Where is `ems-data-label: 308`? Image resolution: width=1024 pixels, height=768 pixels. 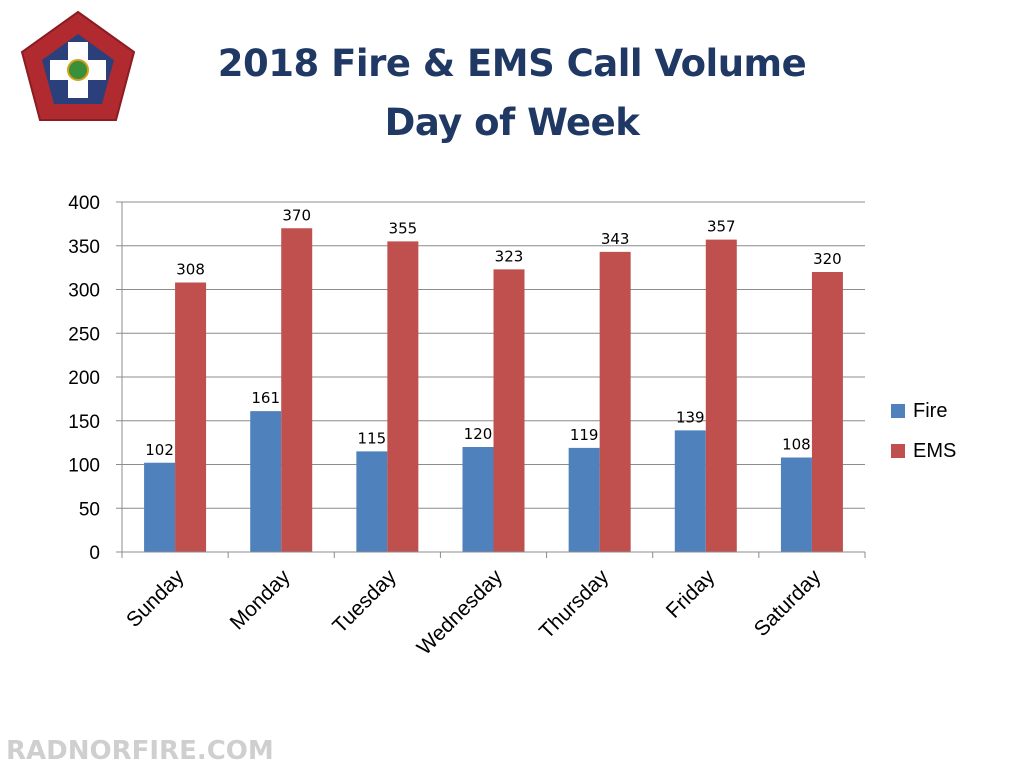
ems-data-label: 308 is located at coordinates (190, 270).